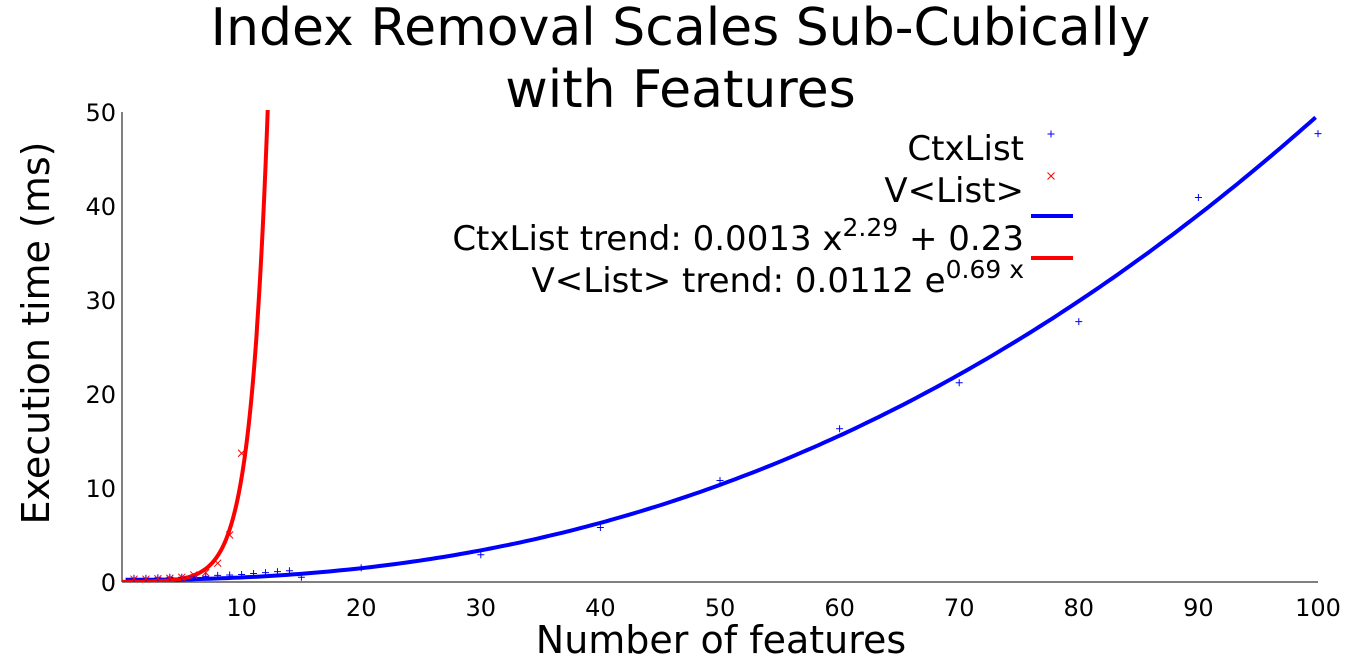  Describe the element at coordinates (100, 395) in the screenshot. I see `y-tick-label: 20` at that location.